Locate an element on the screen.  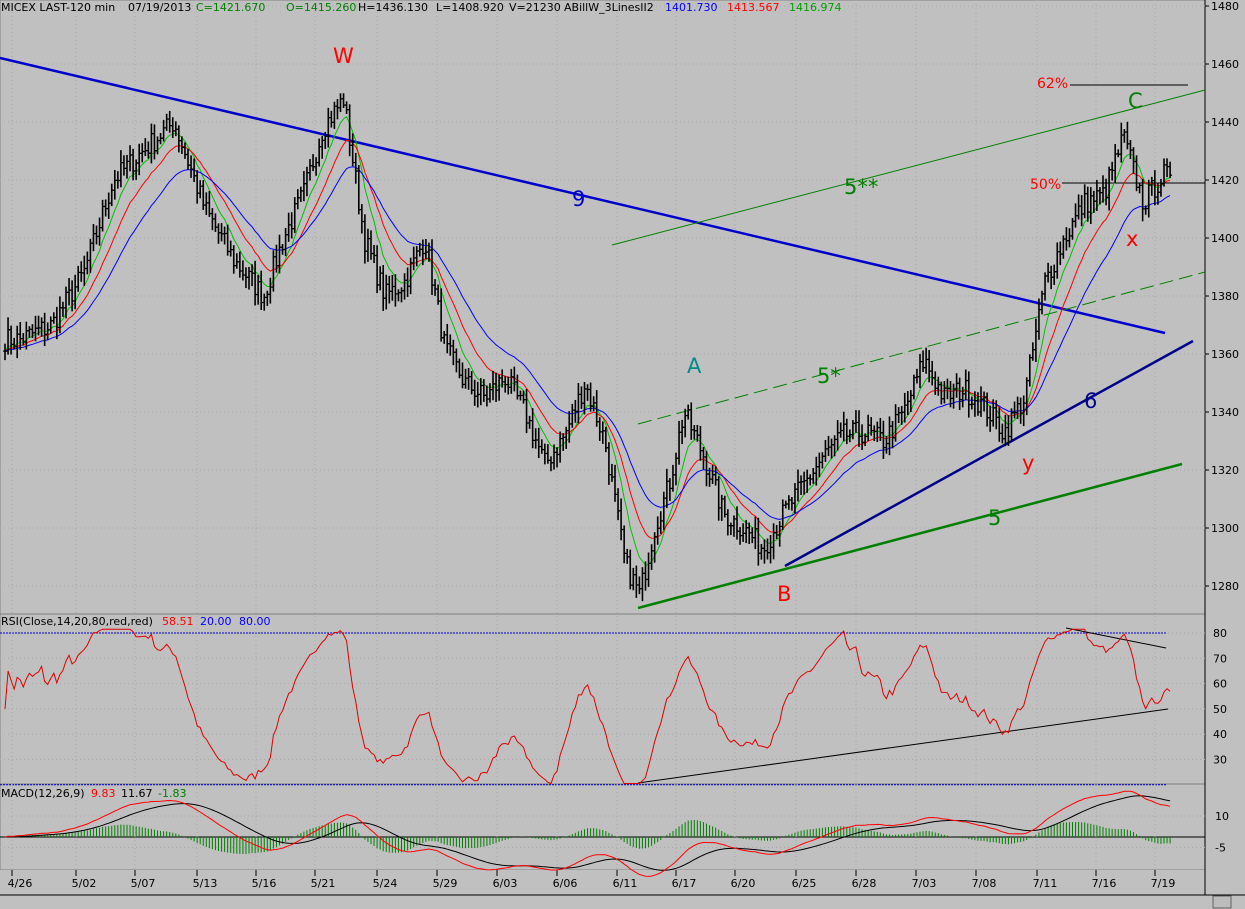
rsi-tick-label: 80 is located at coordinates (1220, 633).